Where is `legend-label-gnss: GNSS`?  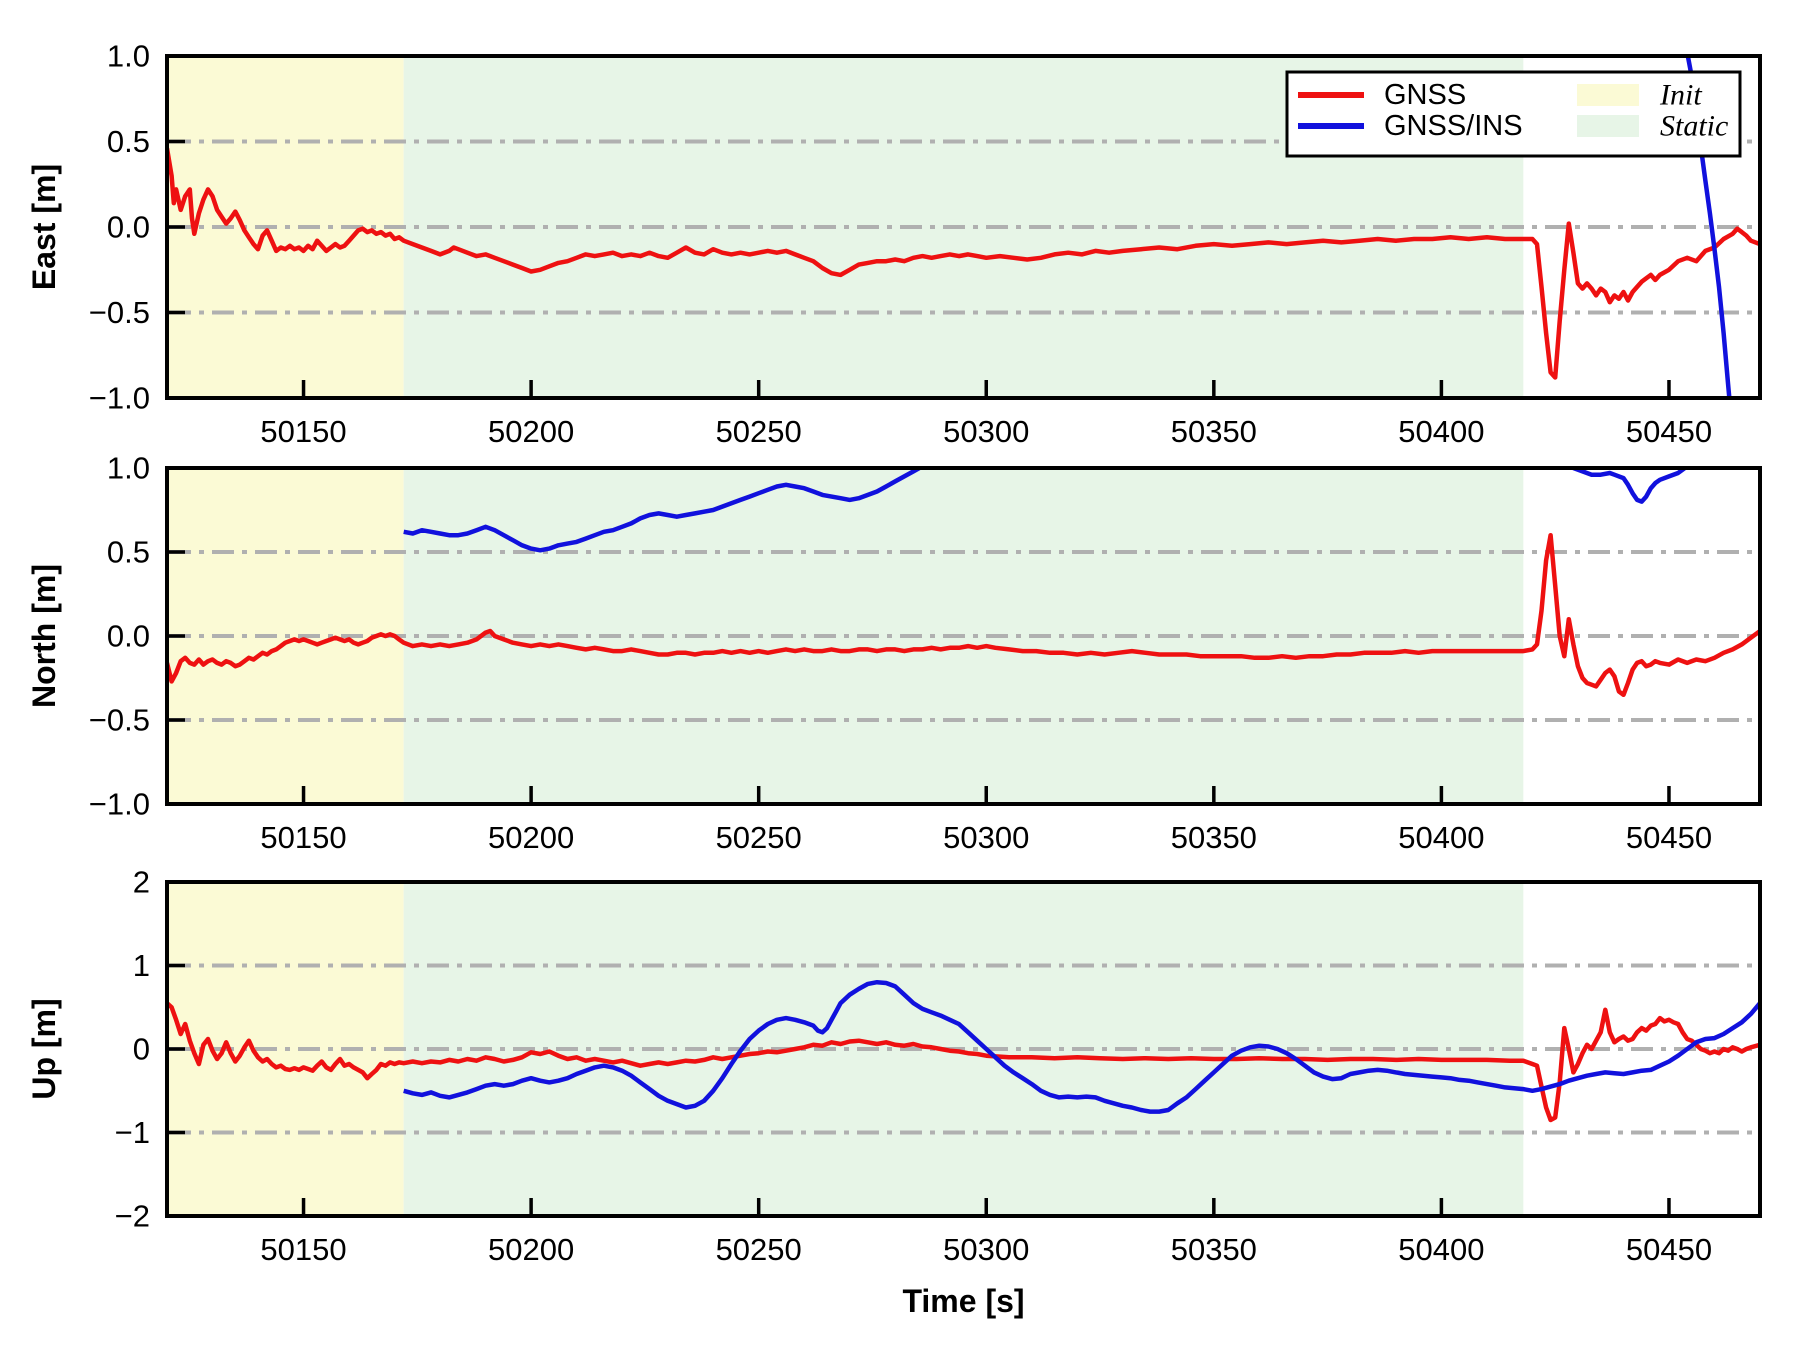 legend-label-gnss: GNSS is located at coordinates (1425, 95).